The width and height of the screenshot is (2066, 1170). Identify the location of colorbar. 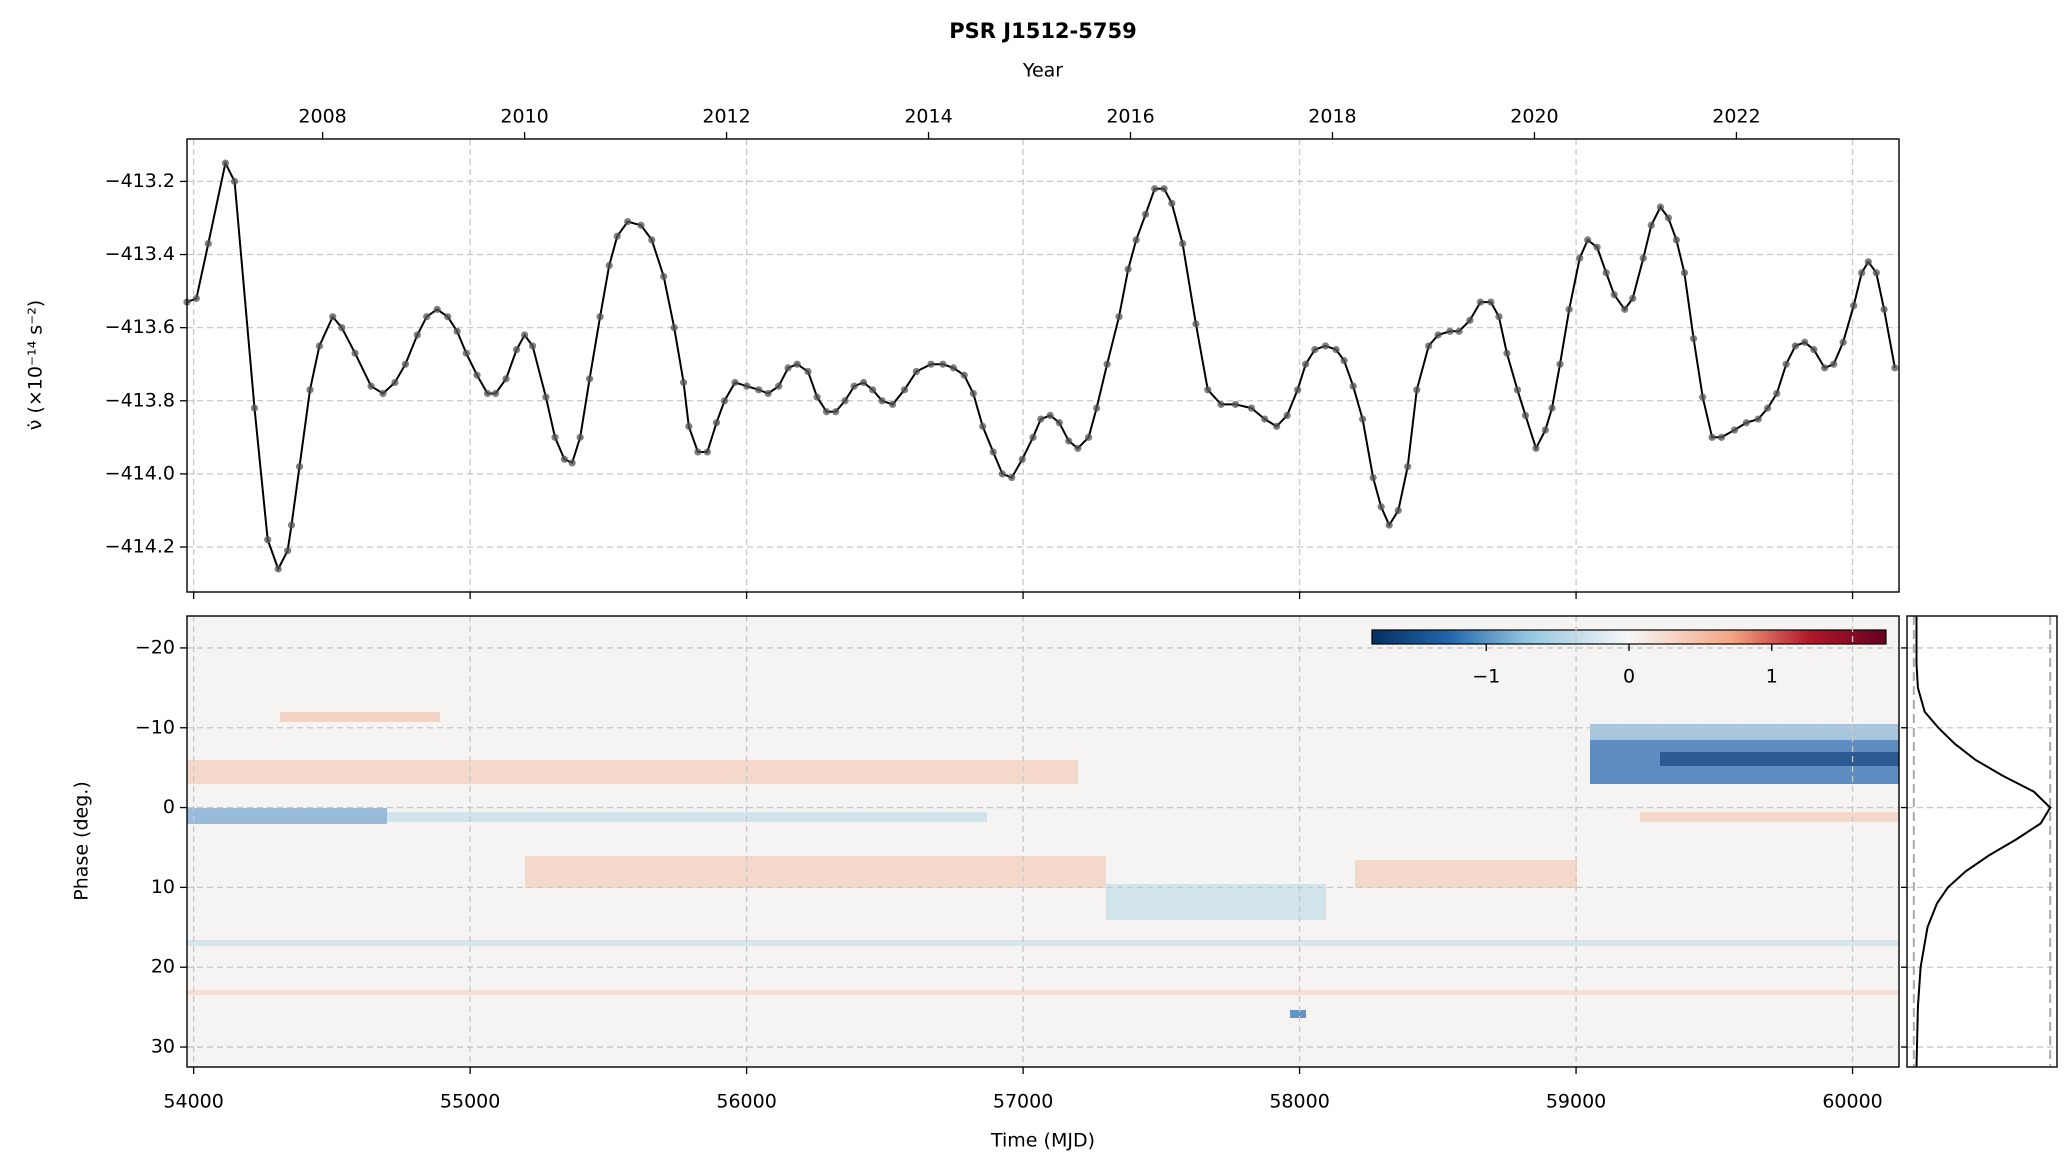
(1629, 637).